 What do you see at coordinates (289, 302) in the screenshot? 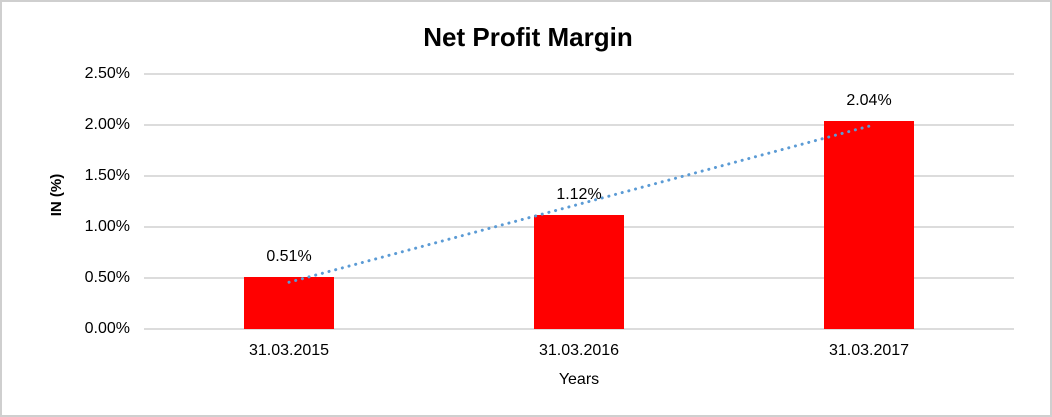
I see `bar-31.03.2015` at bounding box center [289, 302].